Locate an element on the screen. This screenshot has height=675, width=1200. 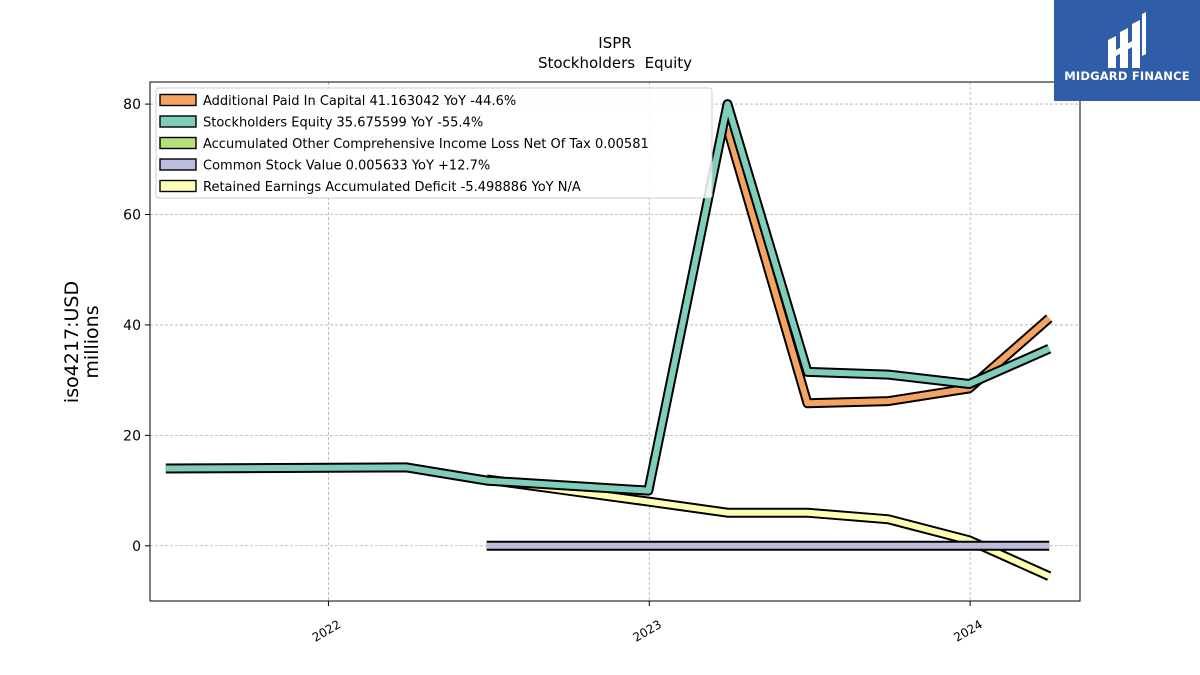
y-tick-label: 20 is located at coordinates (132, 436).